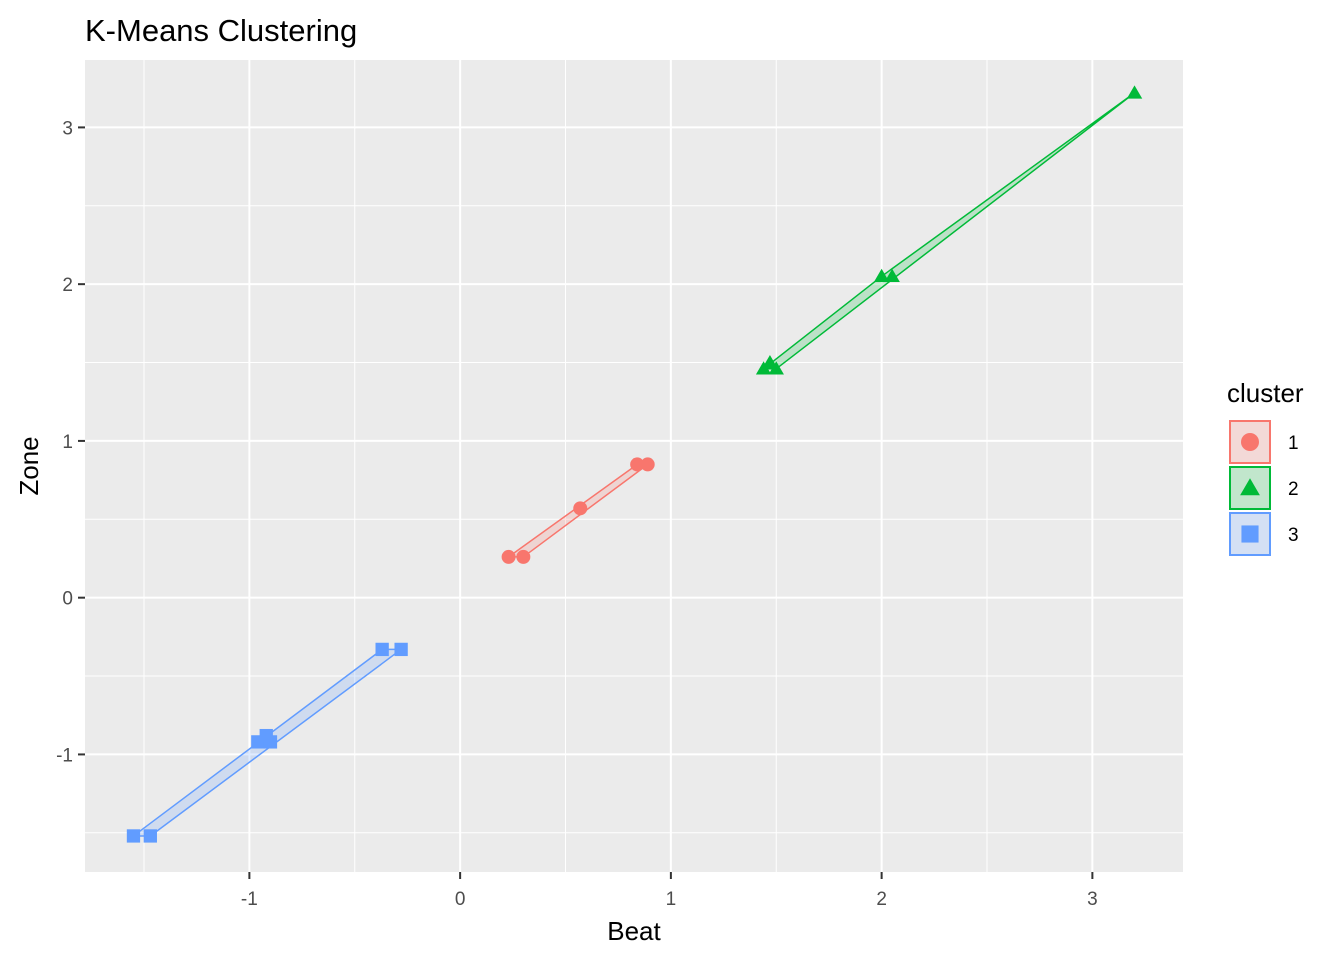  Describe the element at coordinates (1265, 467) in the screenshot. I see `legend: cluster 1 2 3` at that location.